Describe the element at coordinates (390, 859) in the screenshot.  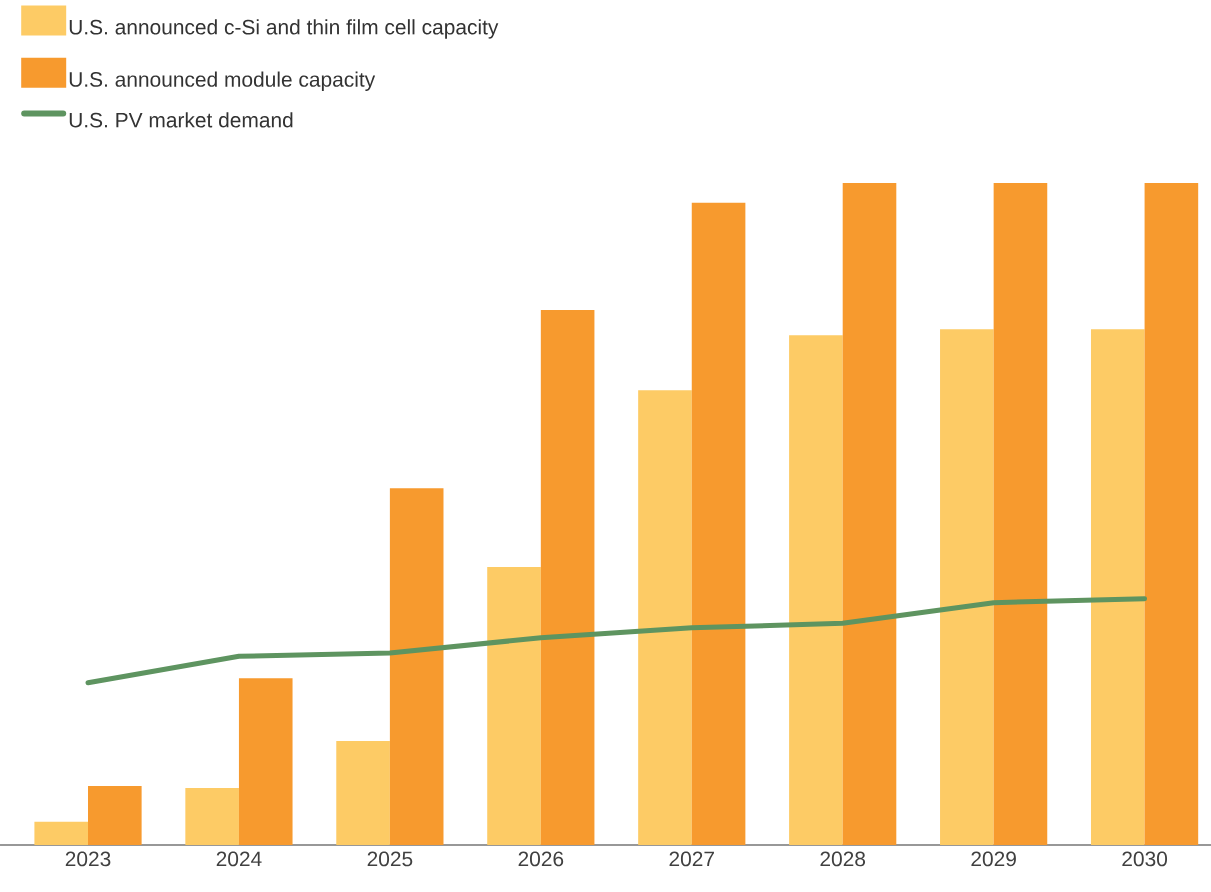
I see `x-tick-label: 2025` at that location.